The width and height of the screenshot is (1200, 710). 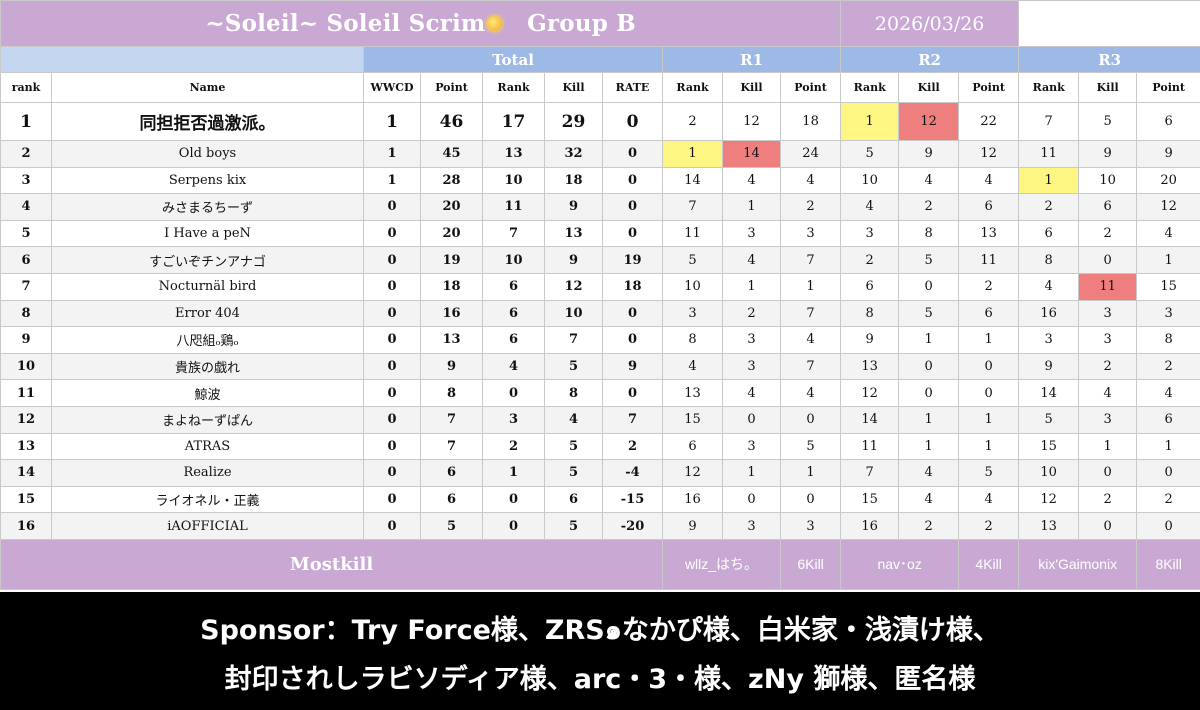 I want to click on r1-rank-col-header: Rank, so click(x=692, y=87).